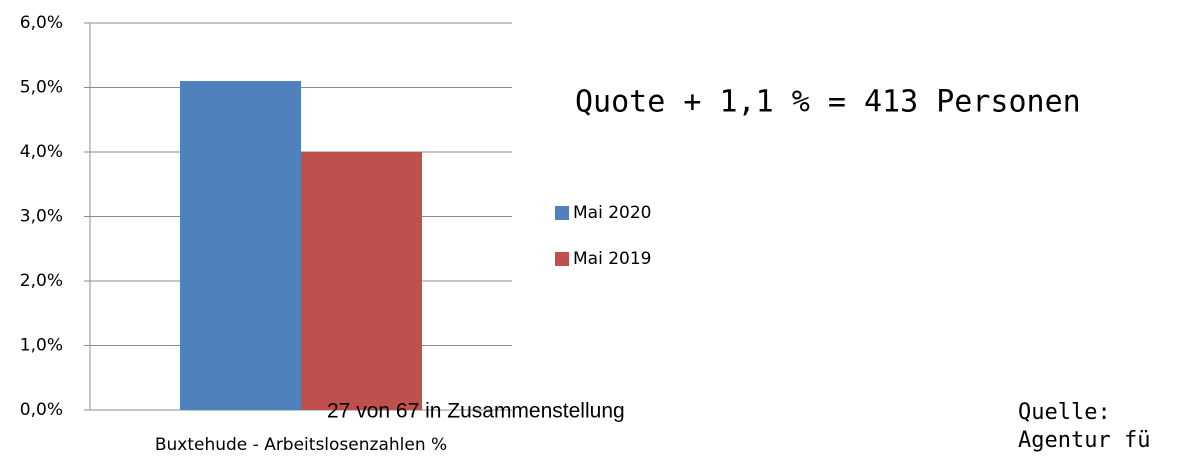 The height and width of the screenshot is (456, 1202). I want to click on annotation: 27 von 67 in Zusammenstellung, so click(476, 411).